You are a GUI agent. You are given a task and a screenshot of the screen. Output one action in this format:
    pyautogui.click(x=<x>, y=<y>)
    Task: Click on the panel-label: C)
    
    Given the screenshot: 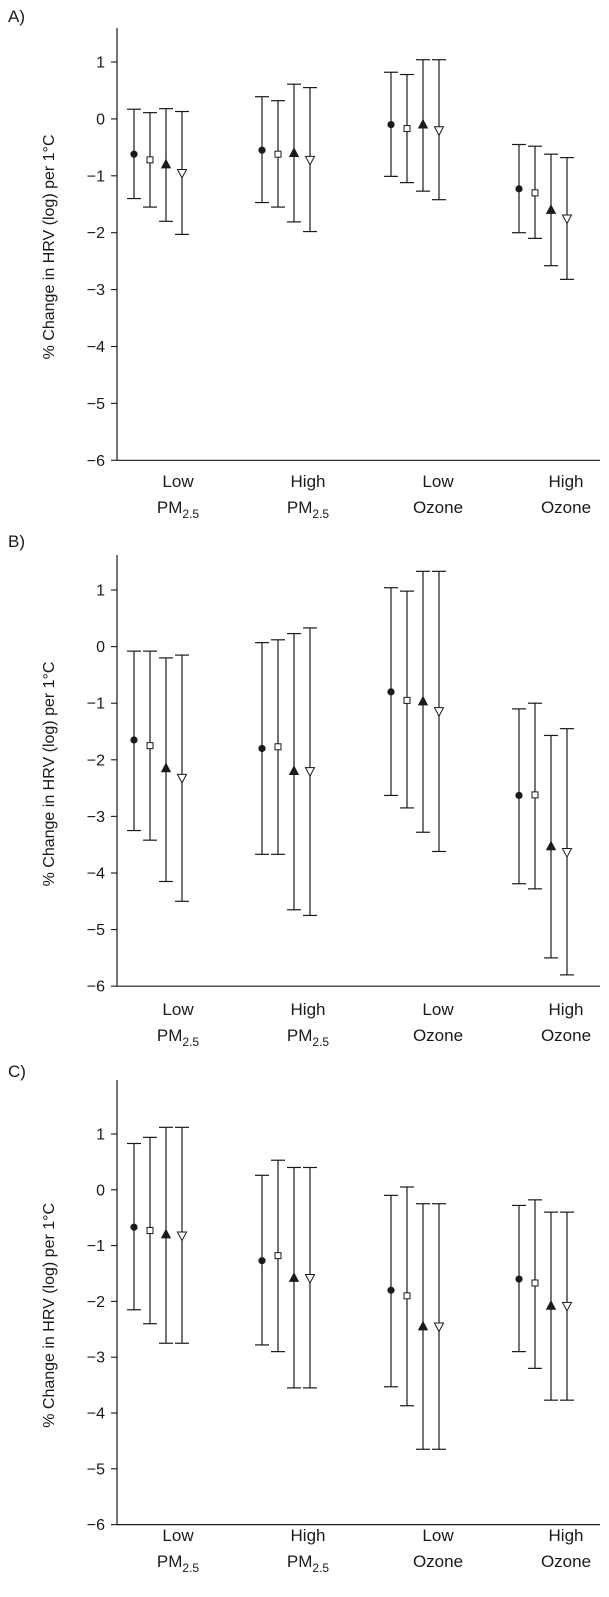 What is the action you would take?
    pyautogui.click(x=17, y=1071)
    